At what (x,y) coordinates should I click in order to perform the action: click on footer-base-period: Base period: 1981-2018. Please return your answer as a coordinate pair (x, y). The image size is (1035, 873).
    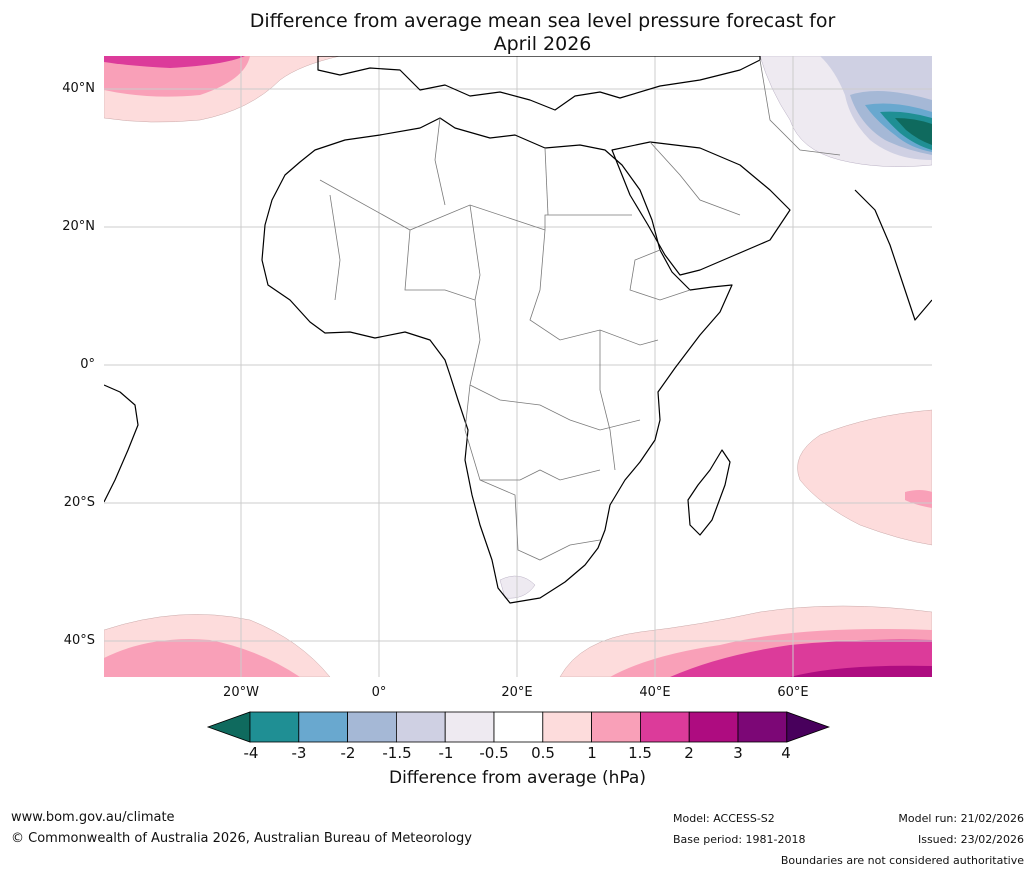
    Looking at the image, I should click on (739, 839).